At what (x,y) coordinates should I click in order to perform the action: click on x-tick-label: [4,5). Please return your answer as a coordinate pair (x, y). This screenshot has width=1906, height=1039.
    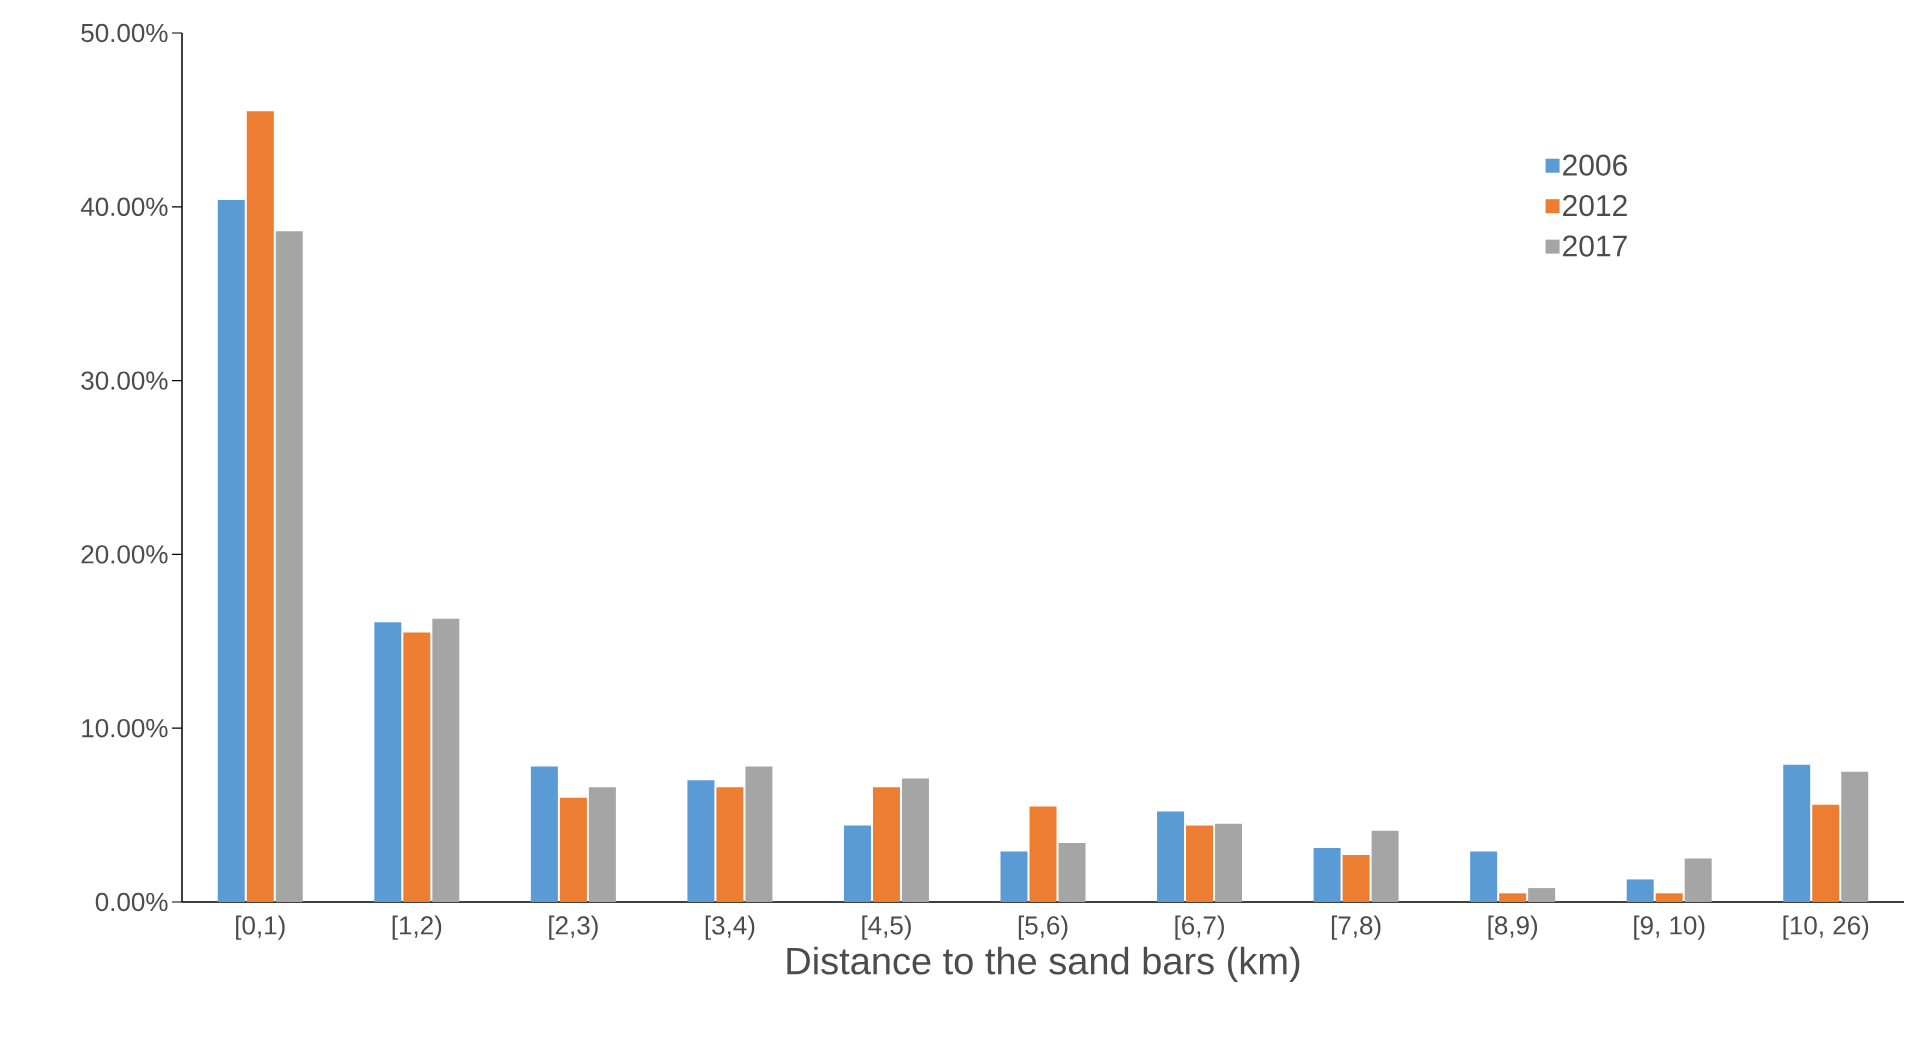
    Looking at the image, I should click on (886, 927).